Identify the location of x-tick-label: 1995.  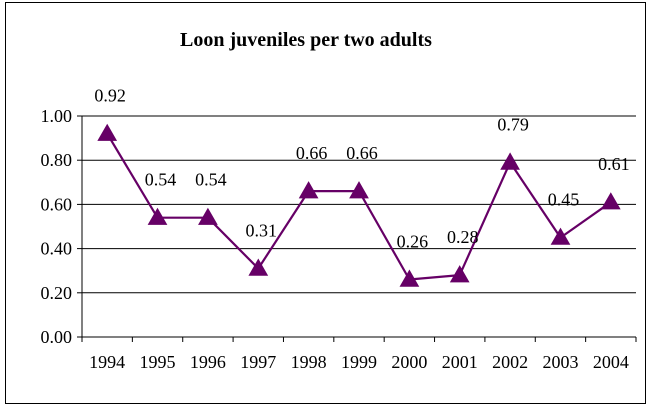
(158, 362).